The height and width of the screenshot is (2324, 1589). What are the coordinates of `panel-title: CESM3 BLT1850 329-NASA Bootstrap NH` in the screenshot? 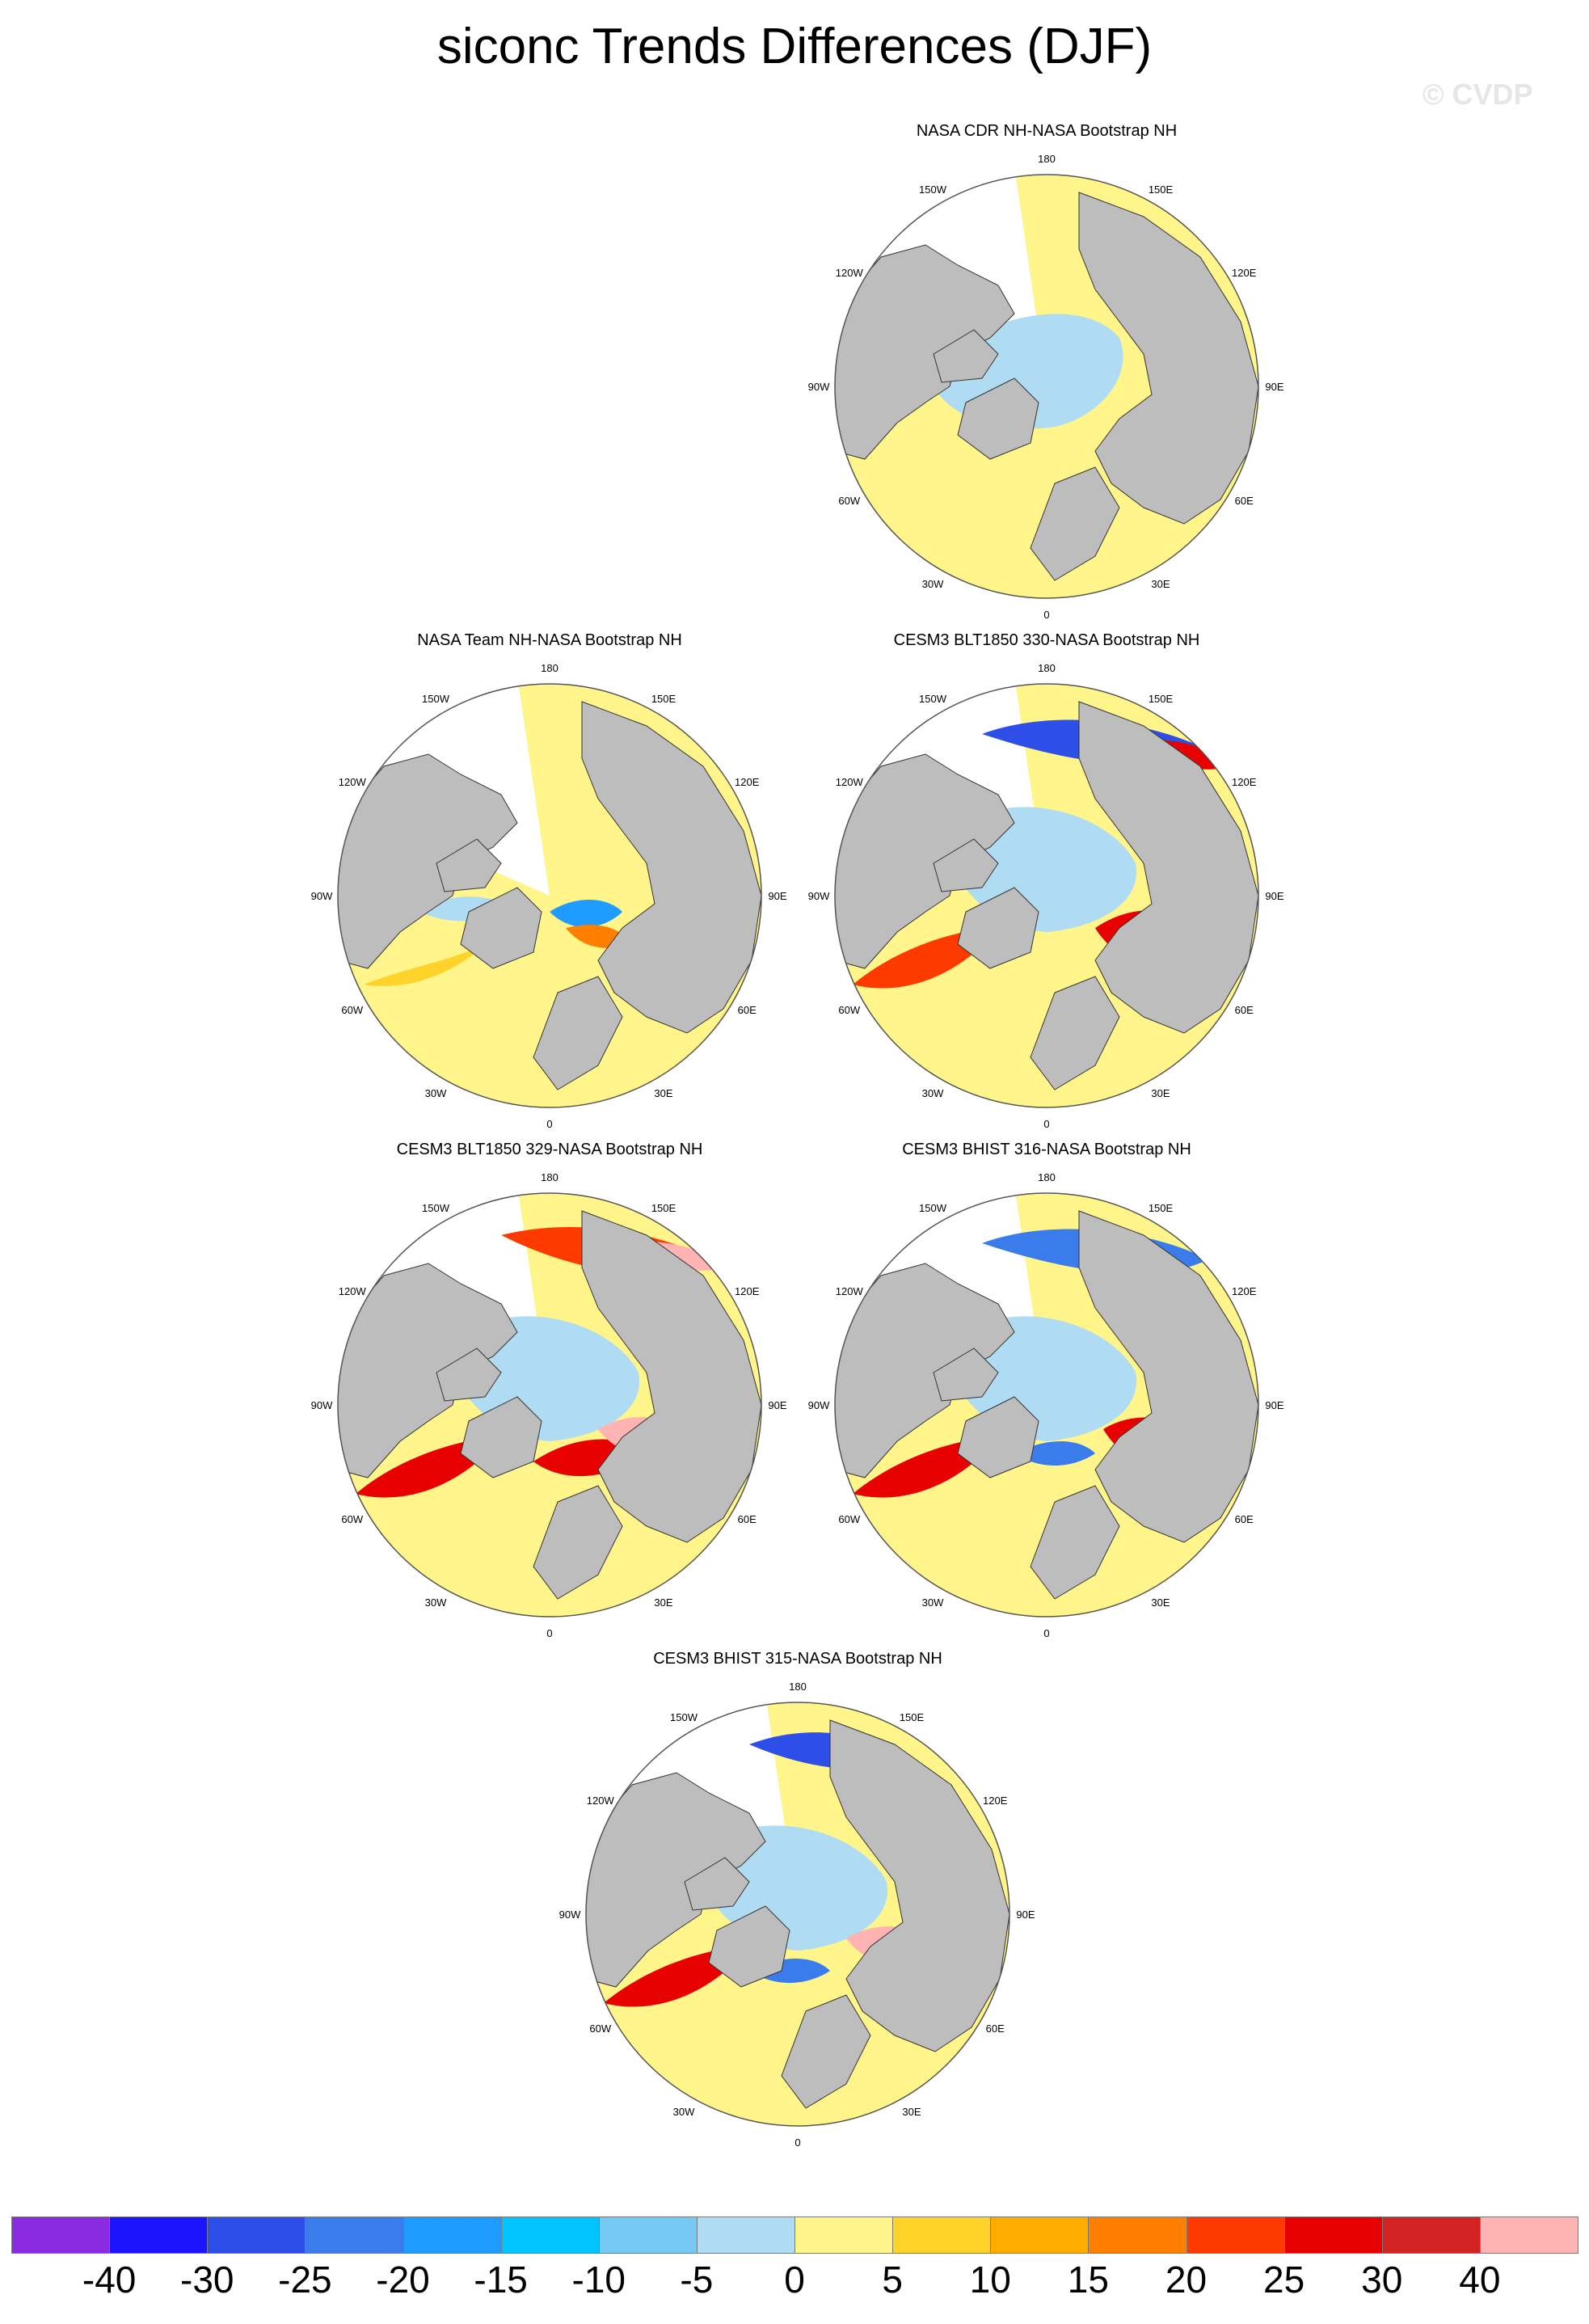 It's located at (549, 1149).